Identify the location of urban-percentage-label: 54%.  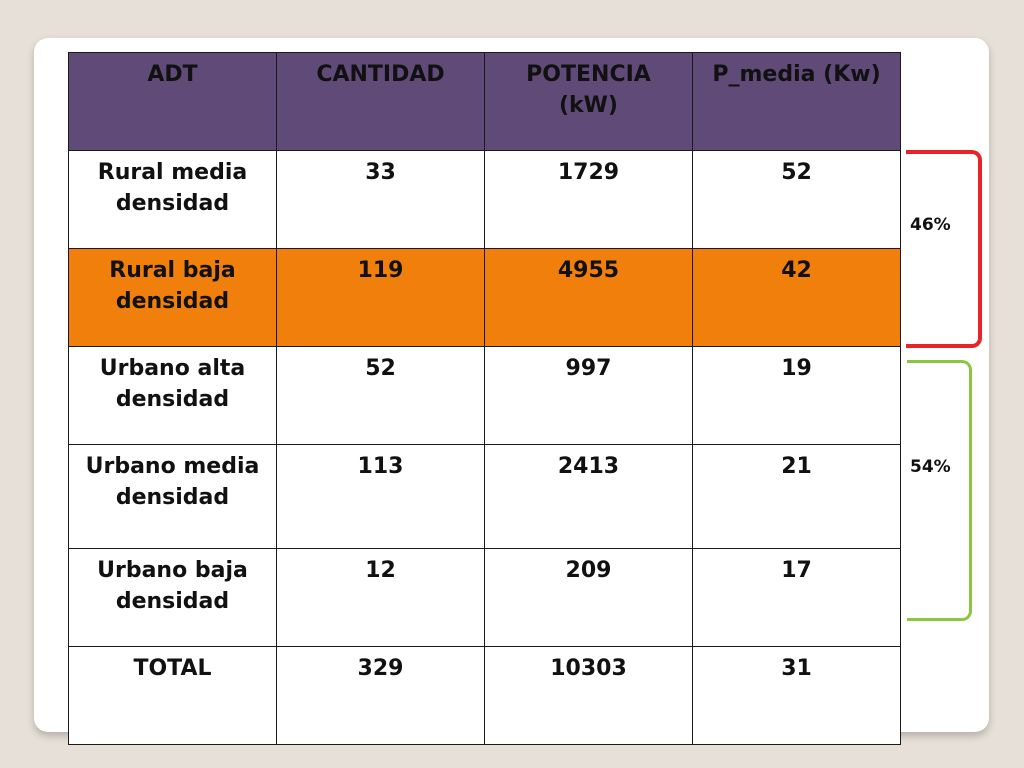
(930, 467).